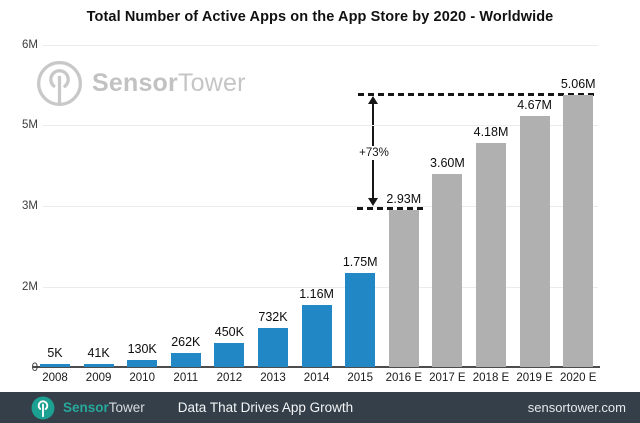 This screenshot has height=423, width=640. Describe the element at coordinates (578, 231) in the screenshot. I see `bar-2020E` at that location.